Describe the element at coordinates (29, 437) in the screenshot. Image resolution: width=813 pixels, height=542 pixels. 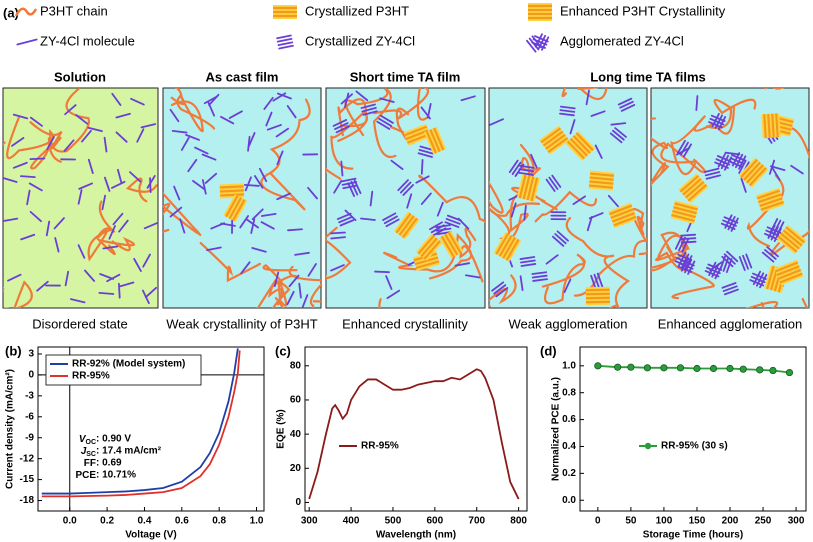
I see `y-tick-label: -9` at that location.